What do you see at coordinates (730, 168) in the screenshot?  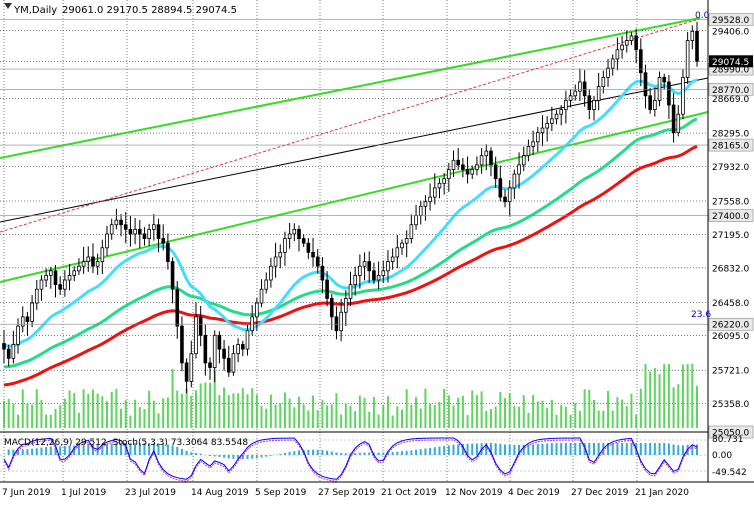 I see `y-tick-label: 27932.0` at bounding box center [730, 168].